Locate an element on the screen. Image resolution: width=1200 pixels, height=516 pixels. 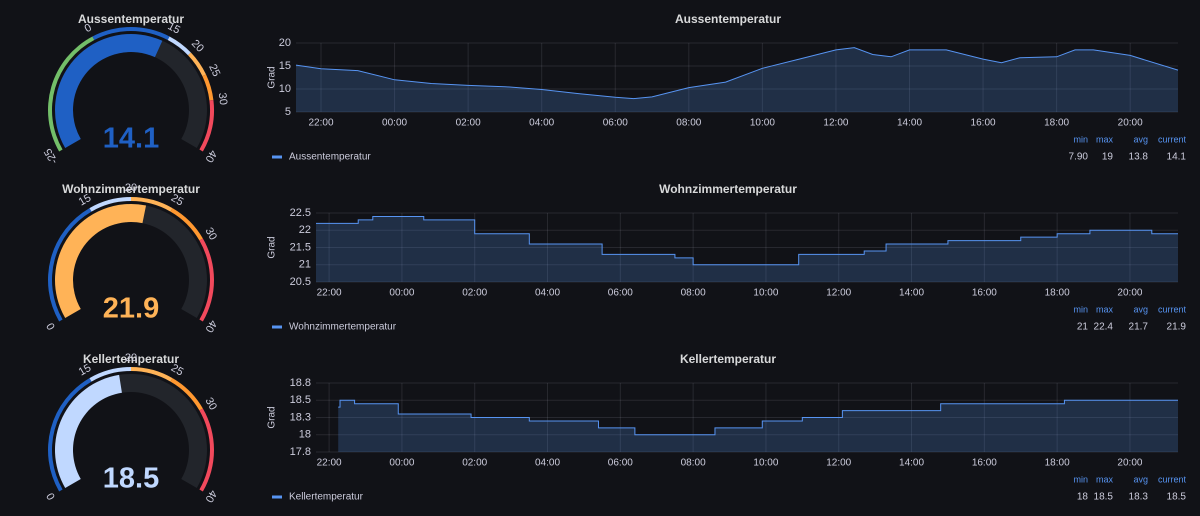
y-tick-label: 15 is located at coordinates (285, 66).